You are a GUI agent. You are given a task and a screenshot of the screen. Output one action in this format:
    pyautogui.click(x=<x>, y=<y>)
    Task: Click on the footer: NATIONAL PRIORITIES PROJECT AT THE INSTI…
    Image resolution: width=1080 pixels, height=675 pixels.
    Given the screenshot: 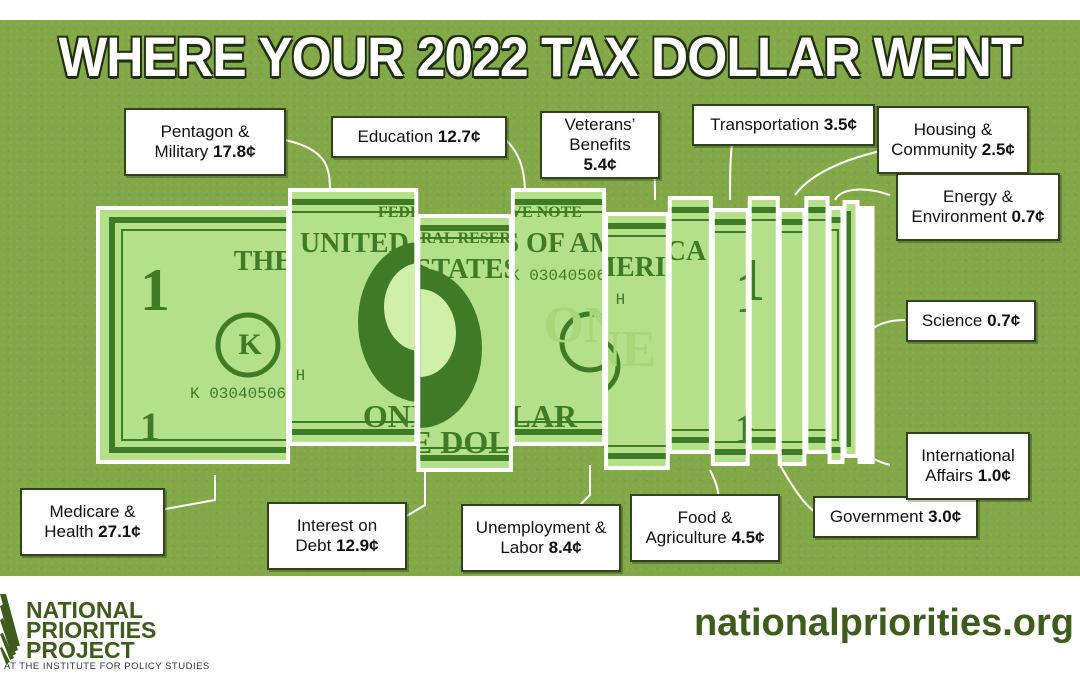 What is the action you would take?
    pyautogui.click(x=540, y=625)
    